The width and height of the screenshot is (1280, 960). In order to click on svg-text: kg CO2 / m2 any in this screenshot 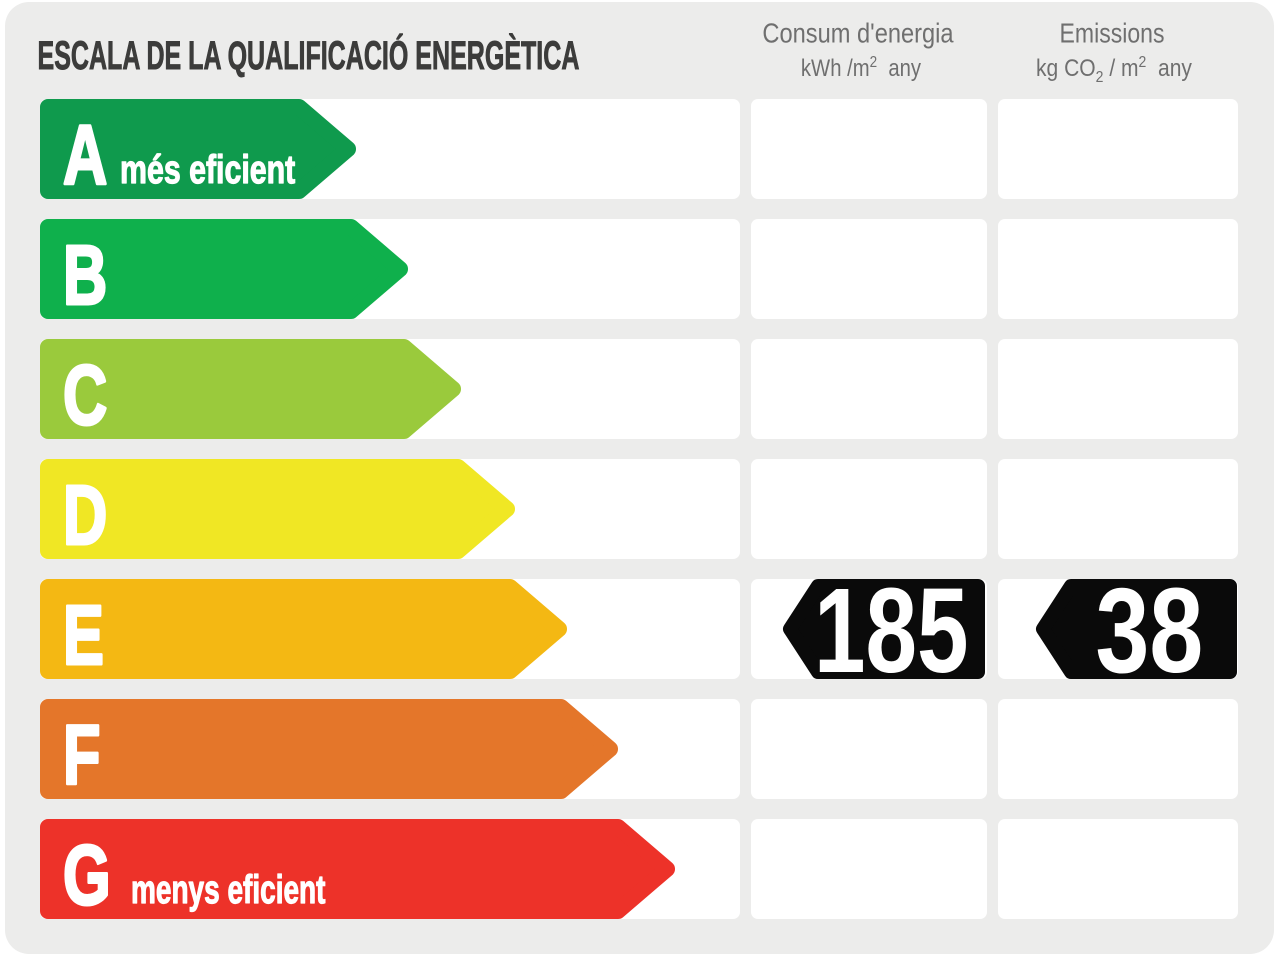, I will do `click(1114, 69)`.